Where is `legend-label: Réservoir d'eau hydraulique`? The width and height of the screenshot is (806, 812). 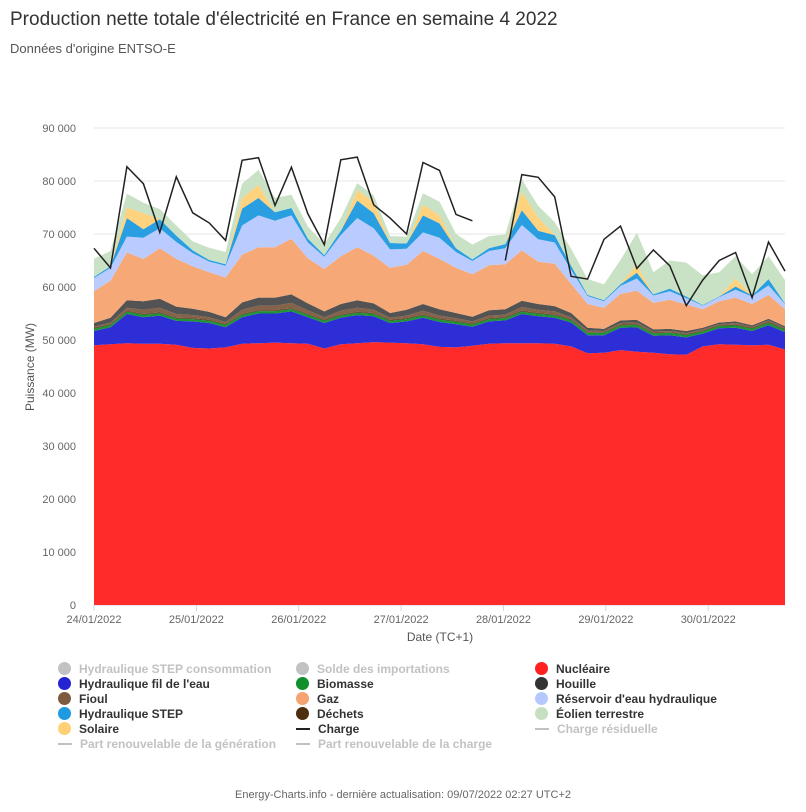 legend-label: Réservoir d'eau hydraulique is located at coordinates (636, 698).